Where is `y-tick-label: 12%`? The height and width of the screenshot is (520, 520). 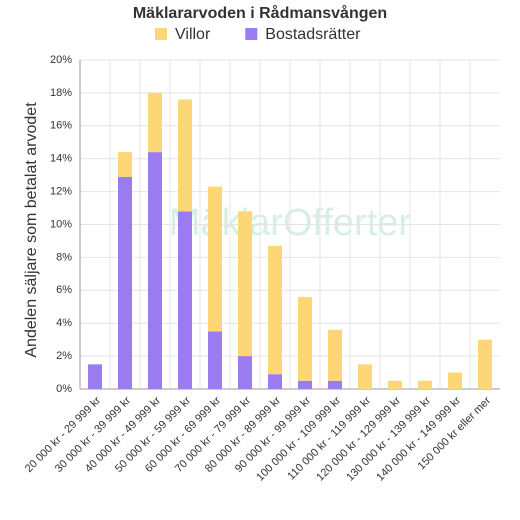 y-tick-label: 12% is located at coordinates (61, 192).